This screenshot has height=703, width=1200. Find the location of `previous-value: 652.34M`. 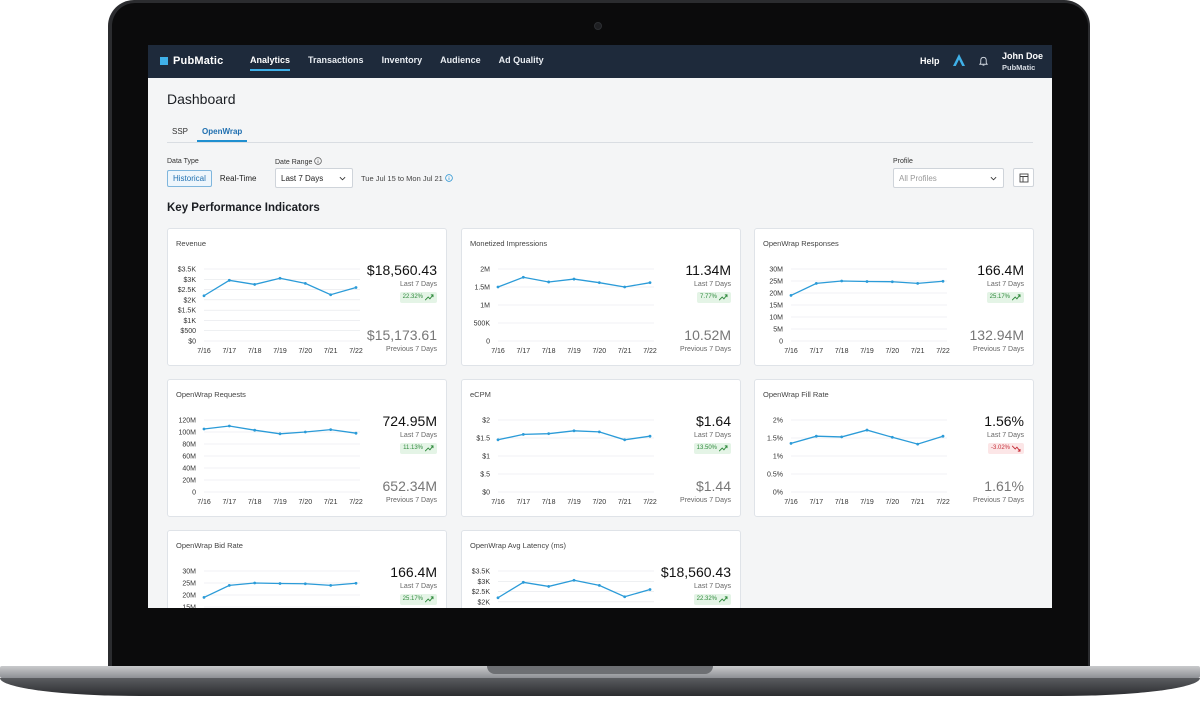

previous-value: 652.34M is located at coordinates (409, 486).